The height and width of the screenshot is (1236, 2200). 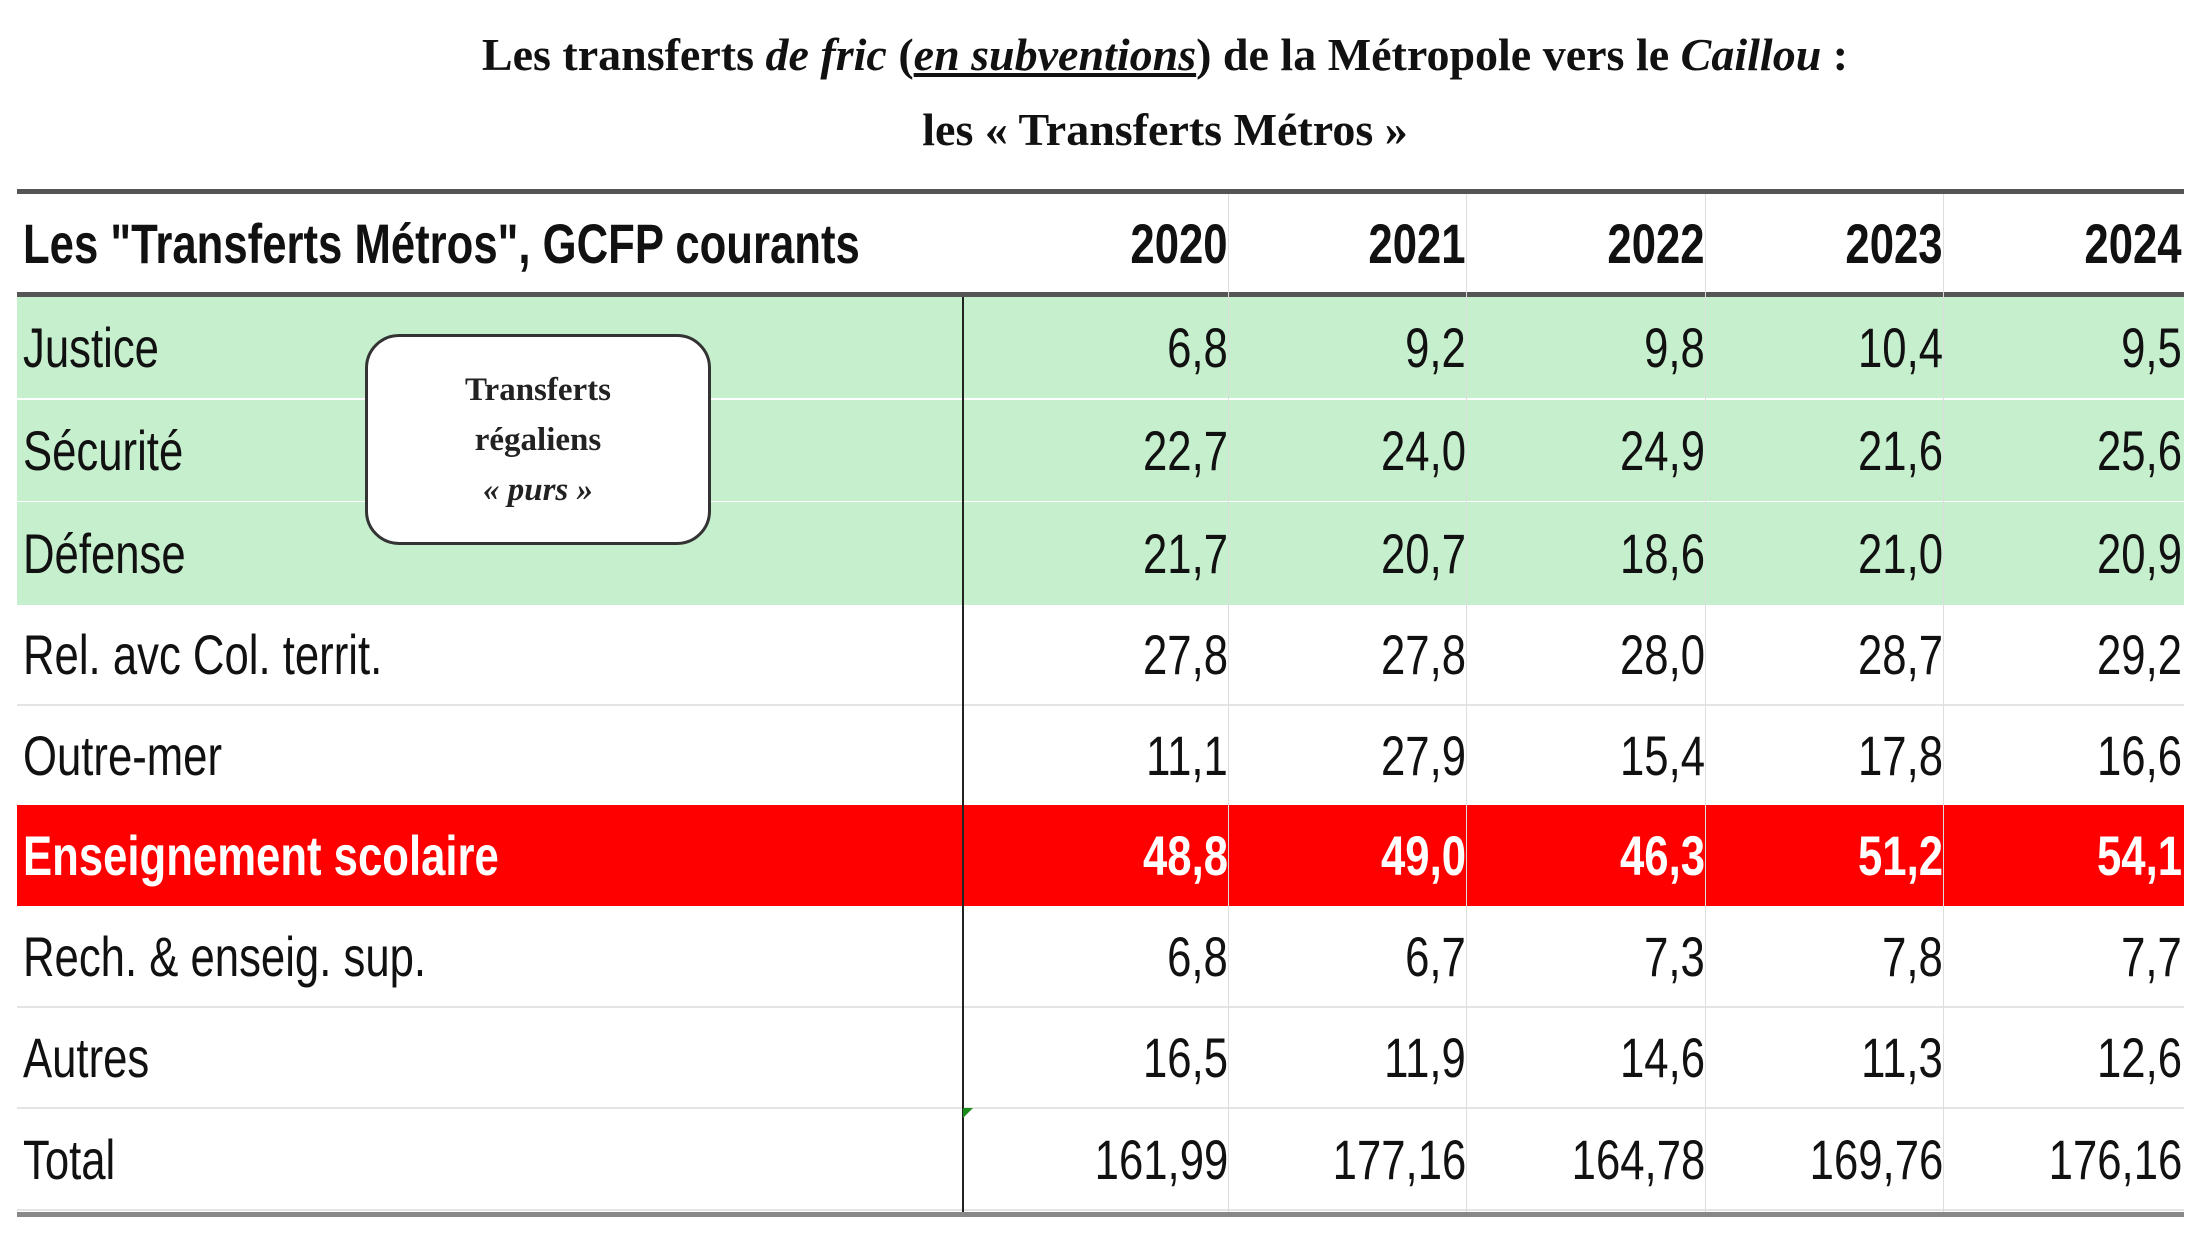 What do you see at coordinates (1894, 243) in the screenshot?
I see `year-header: 2023` at bounding box center [1894, 243].